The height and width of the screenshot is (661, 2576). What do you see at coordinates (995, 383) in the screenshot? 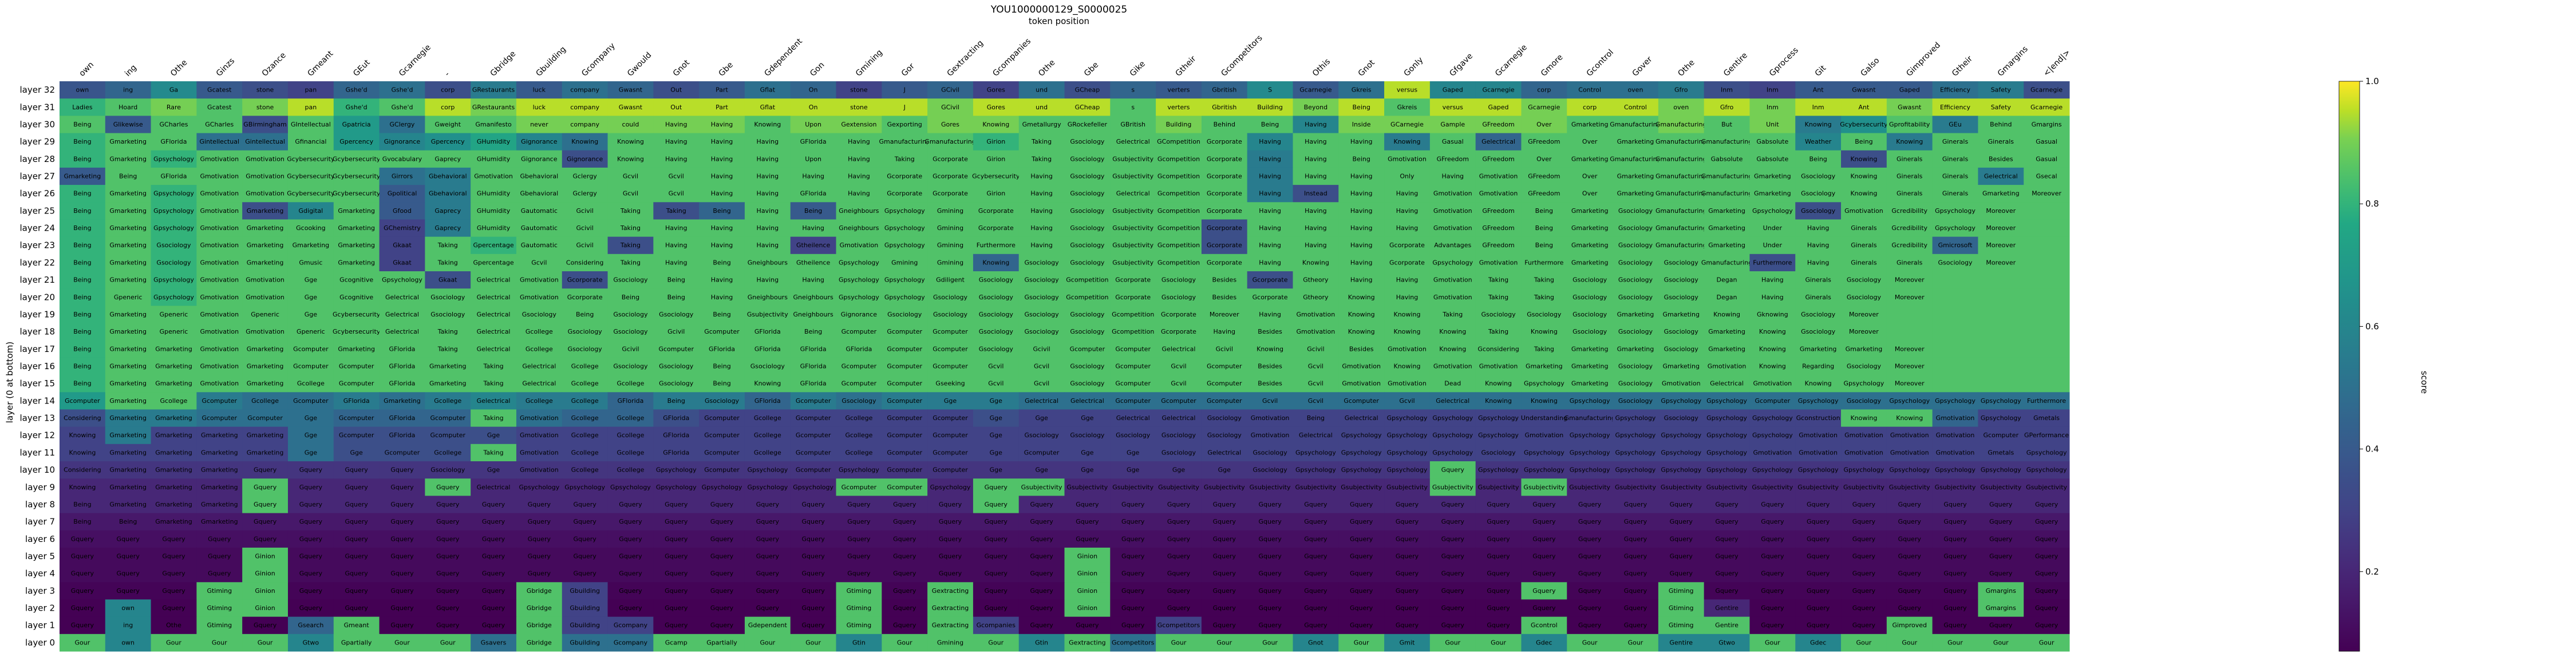
I see `cell-label: Gcvil` at bounding box center [995, 383].